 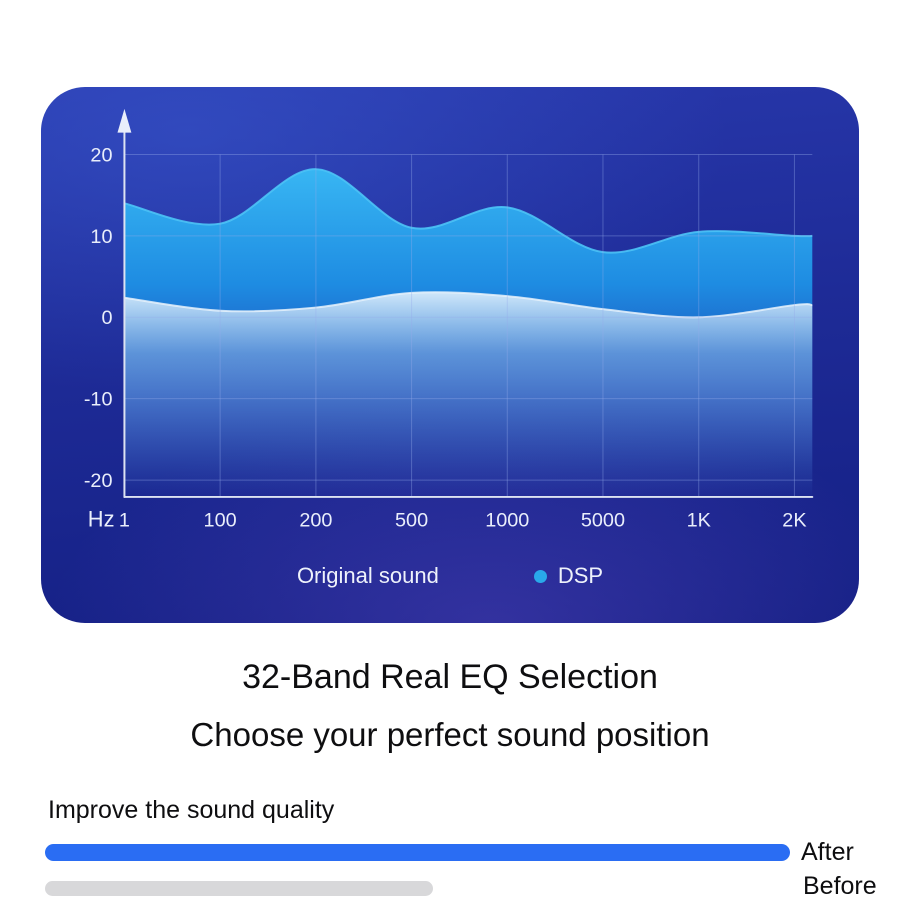 I want to click on x-tick-label: 5000, so click(x=603, y=521).